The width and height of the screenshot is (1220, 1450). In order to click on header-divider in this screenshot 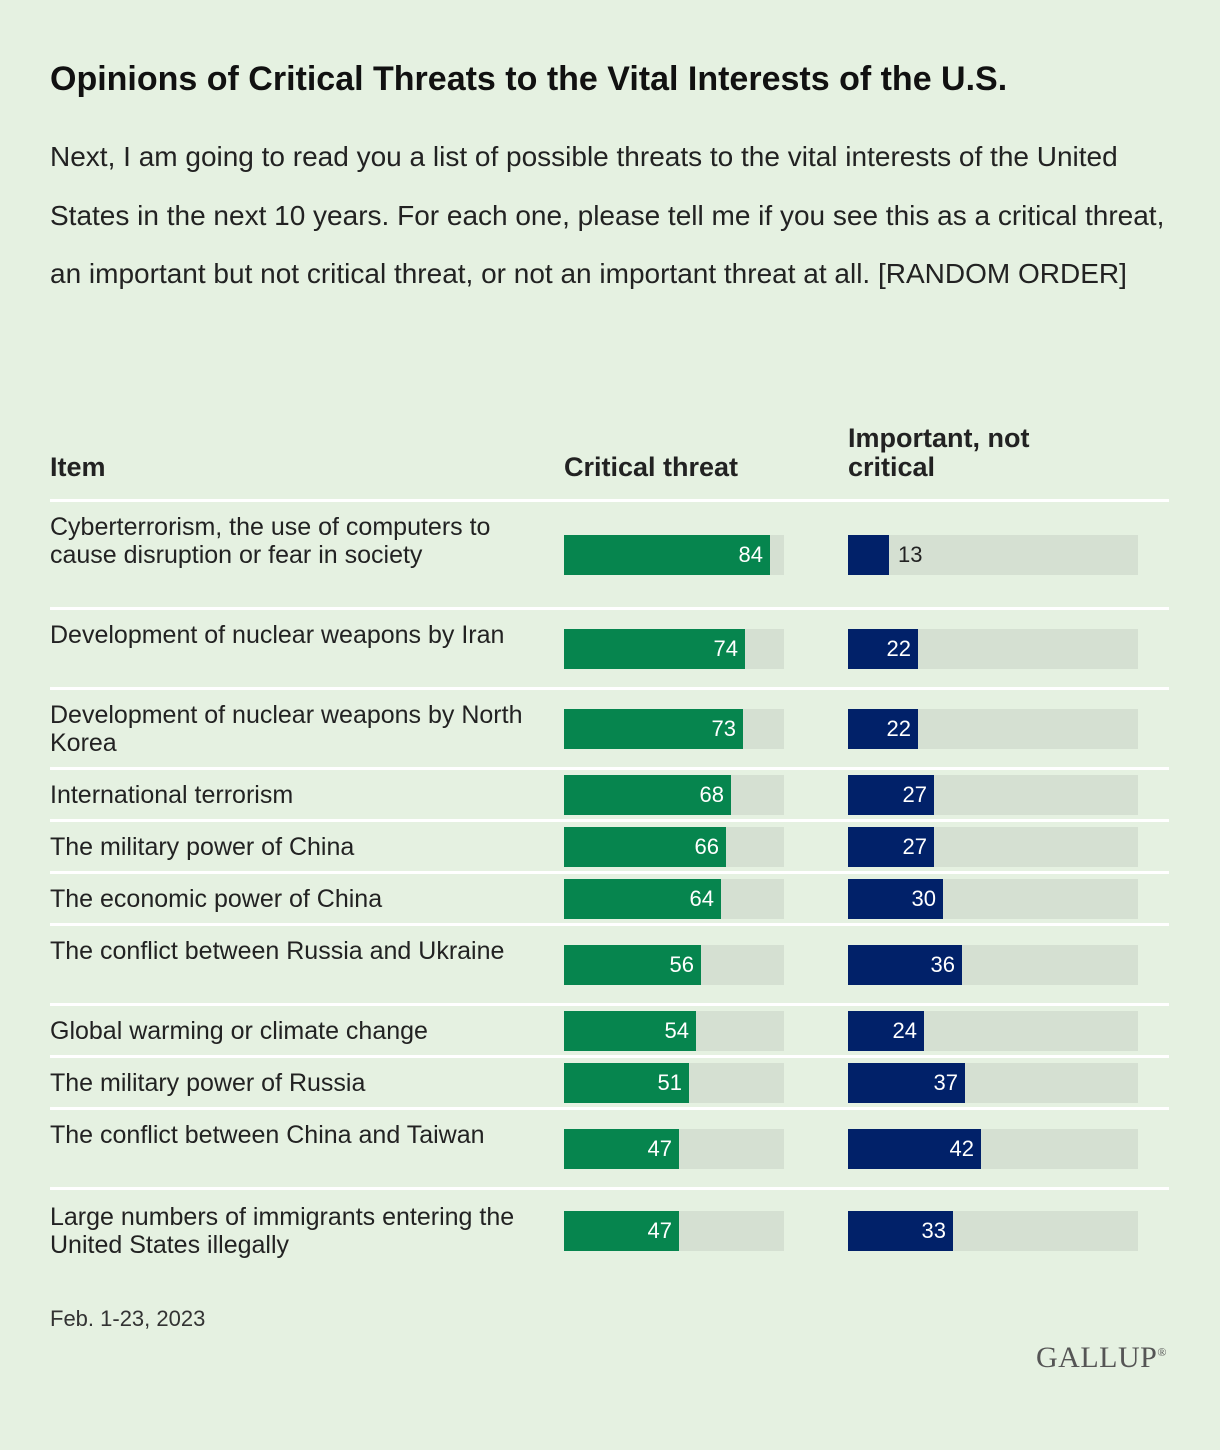, I will do `click(609, 500)`.